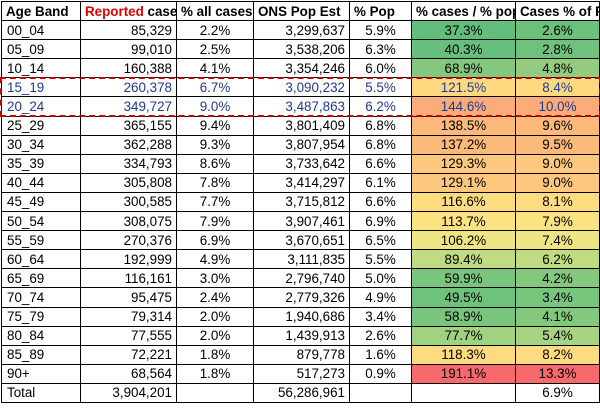 This screenshot has width=600, height=412. I want to click on cell-reported-cases: 300,585, so click(128, 202).